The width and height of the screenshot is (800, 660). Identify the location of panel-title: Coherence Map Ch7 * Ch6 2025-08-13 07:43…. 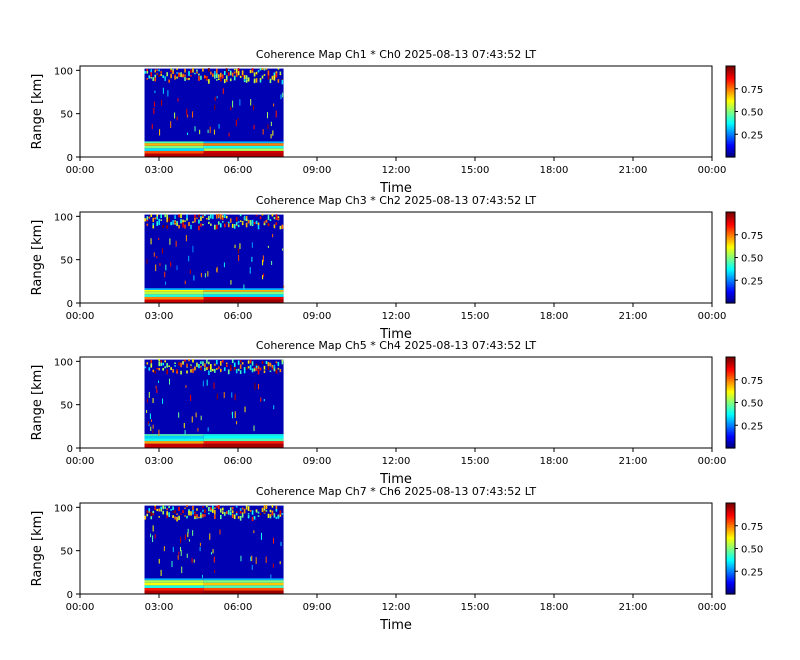
(396, 491).